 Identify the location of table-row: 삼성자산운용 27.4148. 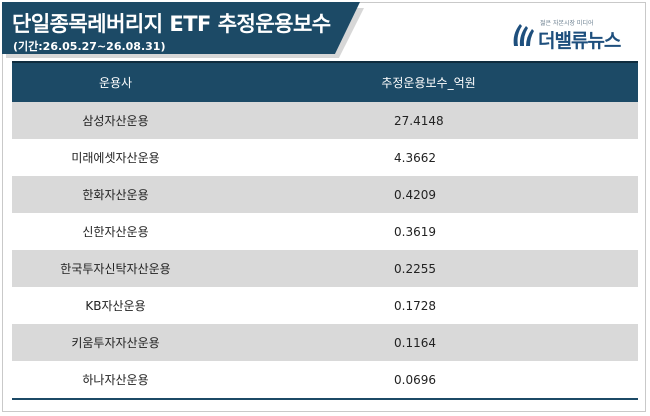
(325, 120).